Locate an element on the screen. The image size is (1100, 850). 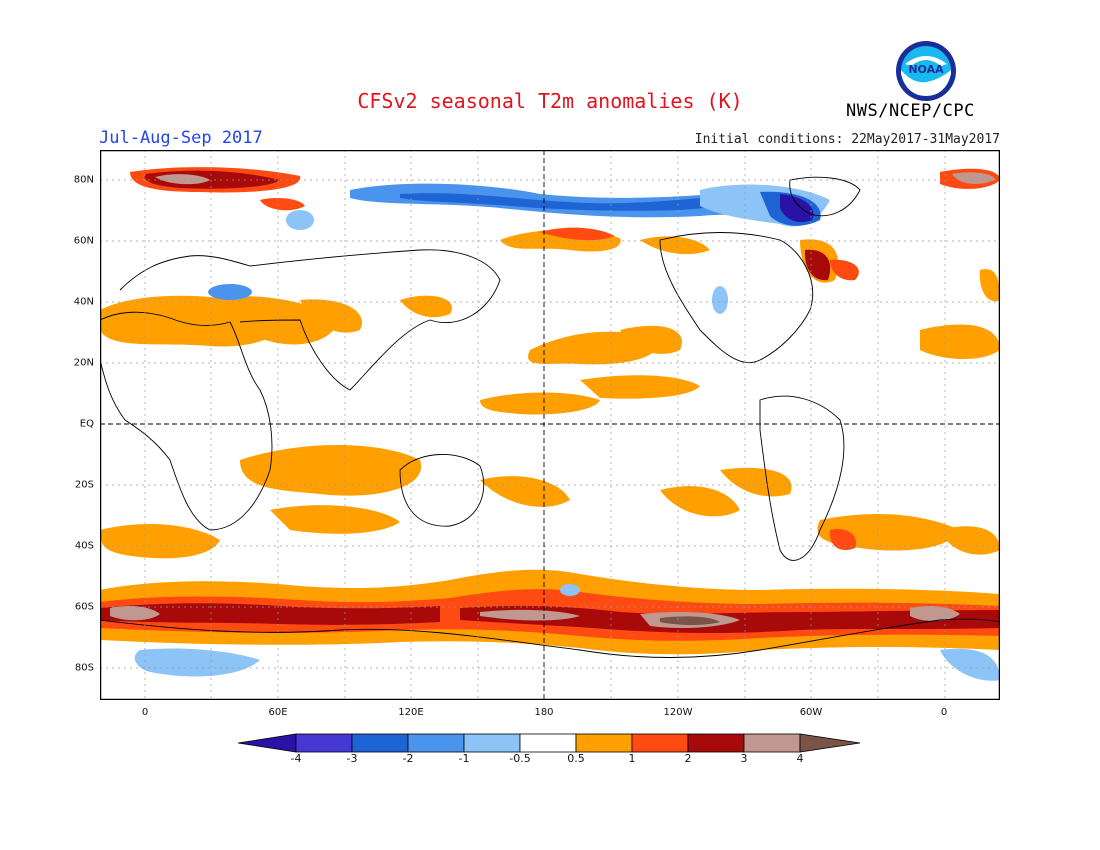
lat-label: 80S is located at coordinates (84, 668).